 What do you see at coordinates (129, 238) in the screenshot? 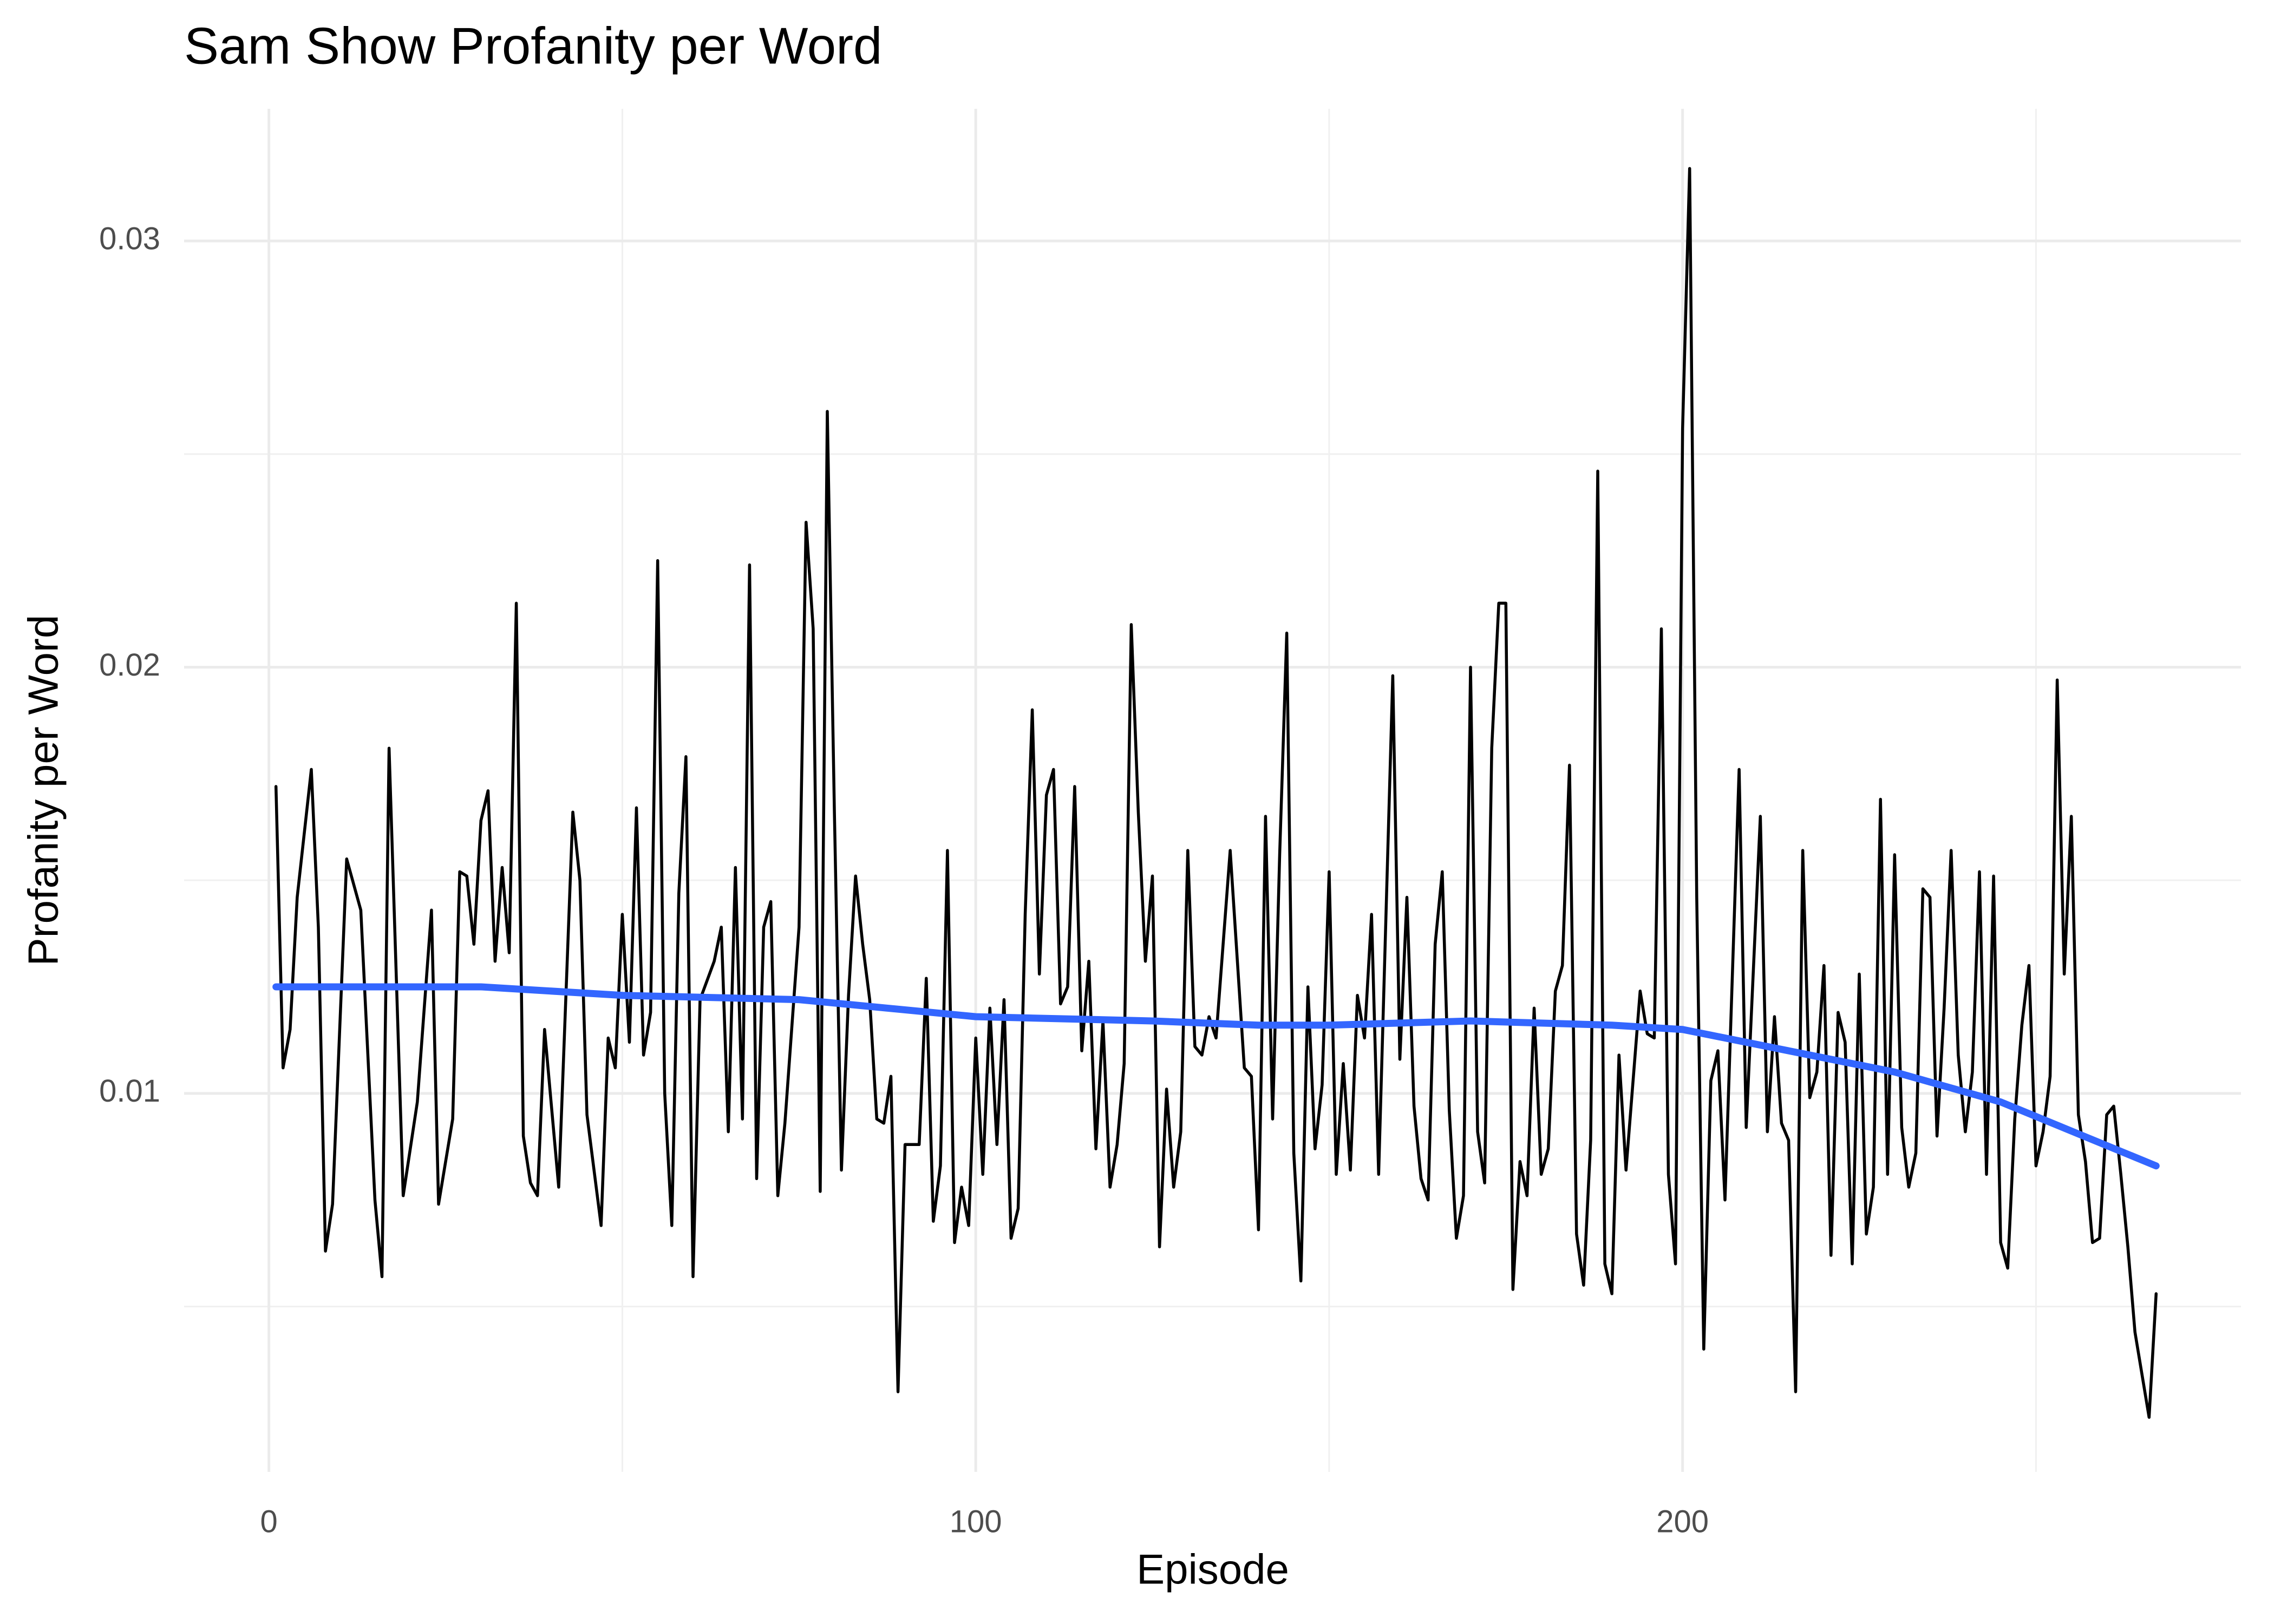
I see `y-tick-label: 0.03` at bounding box center [129, 238].